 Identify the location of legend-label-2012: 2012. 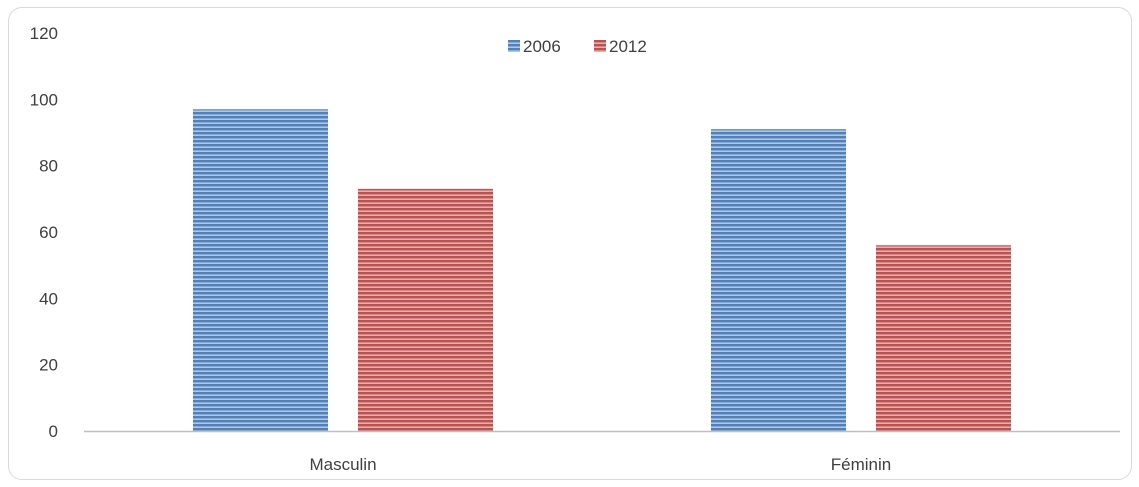
(628, 46).